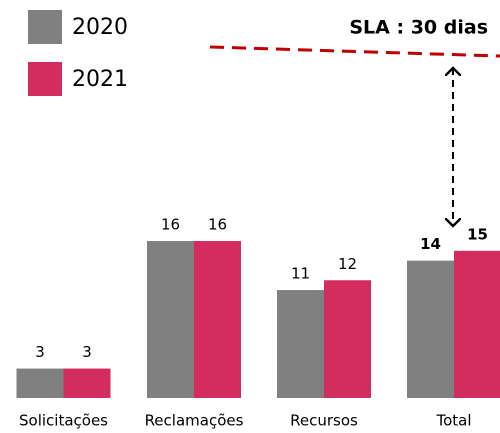 The width and height of the screenshot is (500, 433). What do you see at coordinates (453, 421) in the screenshot?
I see `x-tick-label: Total` at bounding box center [453, 421].